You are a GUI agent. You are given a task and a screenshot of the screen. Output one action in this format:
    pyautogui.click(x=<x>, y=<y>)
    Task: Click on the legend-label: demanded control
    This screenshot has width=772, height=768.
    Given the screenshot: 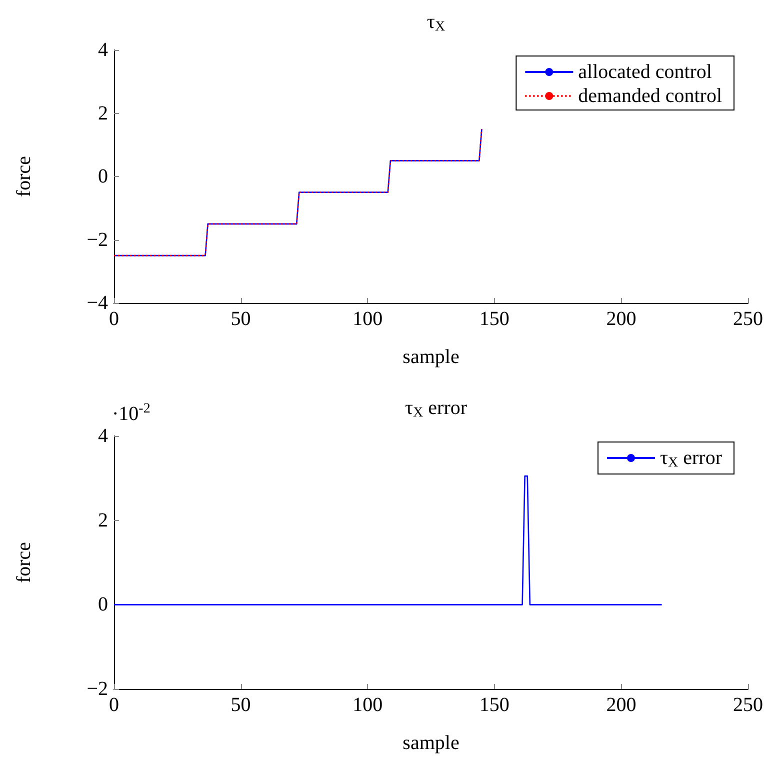 What is the action you would take?
    pyautogui.click(x=650, y=96)
    